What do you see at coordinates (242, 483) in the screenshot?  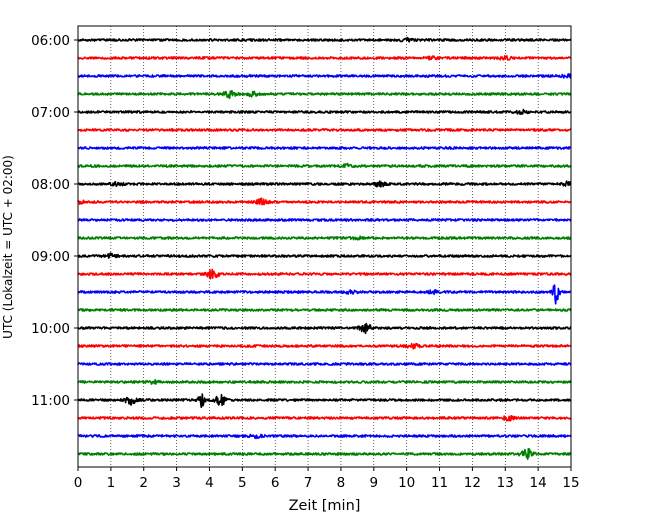 I see `x-tick-label: 5` at bounding box center [242, 483].